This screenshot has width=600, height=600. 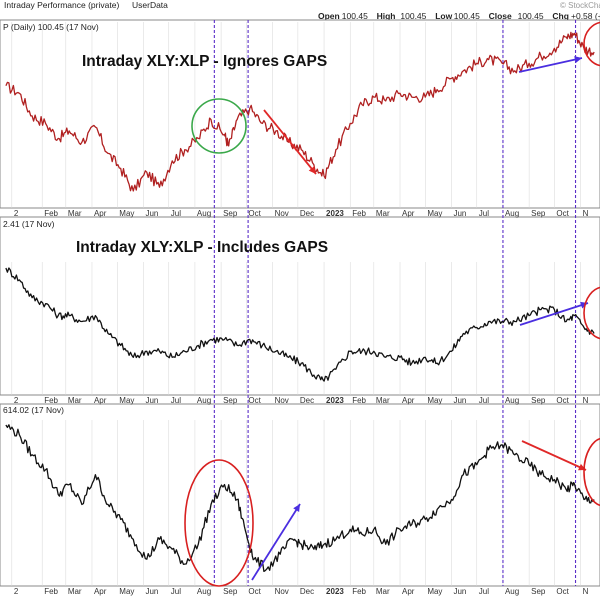 I want to click on ohlc-label-high: High, so click(x=386, y=16).